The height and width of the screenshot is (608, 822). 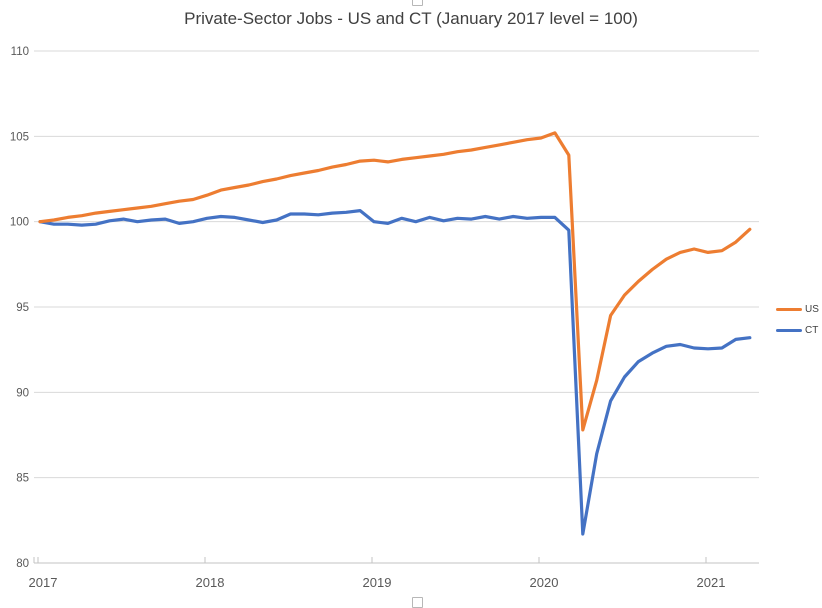 What do you see at coordinates (417, 3) in the screenshot?
I see `resize-handle-top` at bounding box center [417, 3].